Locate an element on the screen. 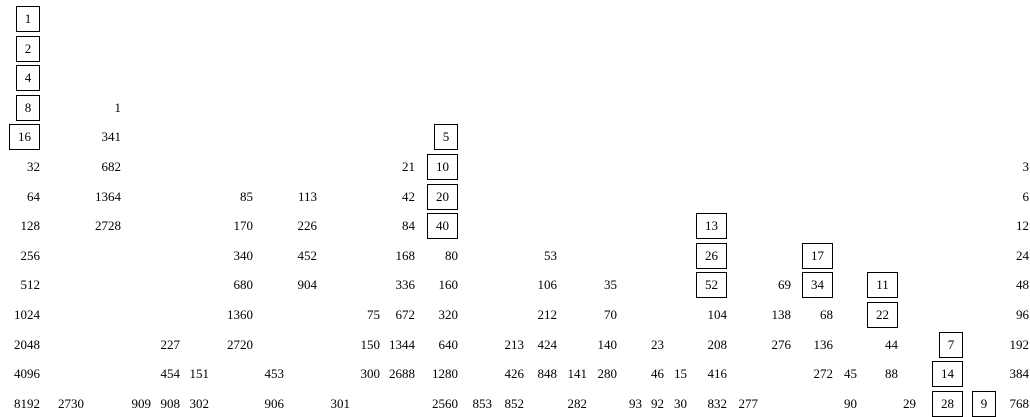 Image resolution: width=1030 pixels, height=417 pixels. tree-number: 32 is located at coordinates (33, 166).